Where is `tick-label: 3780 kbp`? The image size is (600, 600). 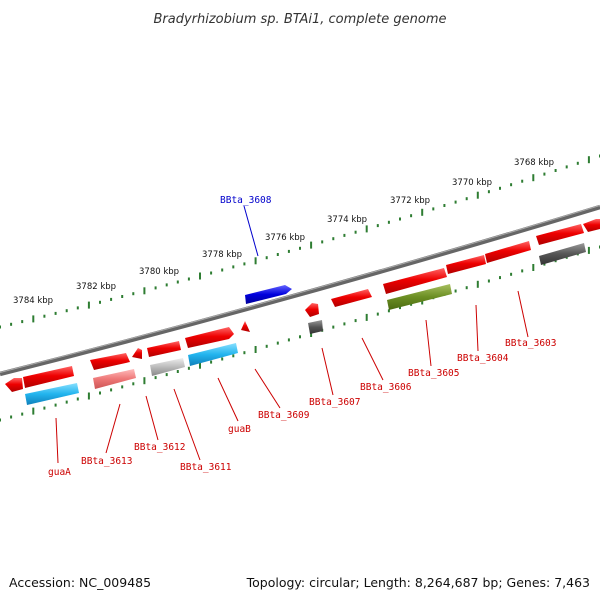
tick-label: 3780 kbp is located at coordinates (159, 272).